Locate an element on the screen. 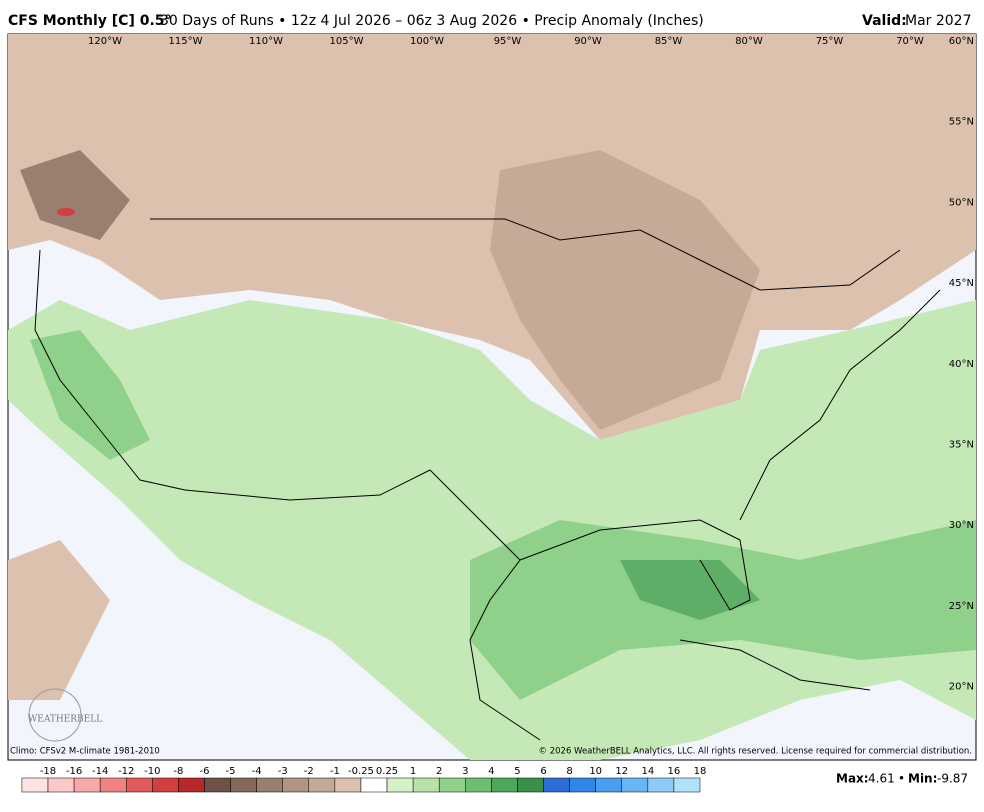  lon-label: 110°W is located at coordinates (266, 41).